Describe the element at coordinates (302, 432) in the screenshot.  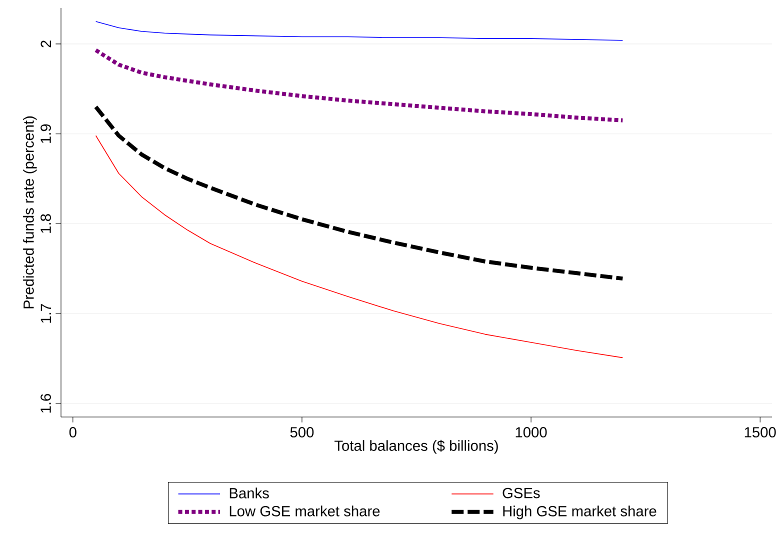
I see `x-tick-label: 500` at that location.